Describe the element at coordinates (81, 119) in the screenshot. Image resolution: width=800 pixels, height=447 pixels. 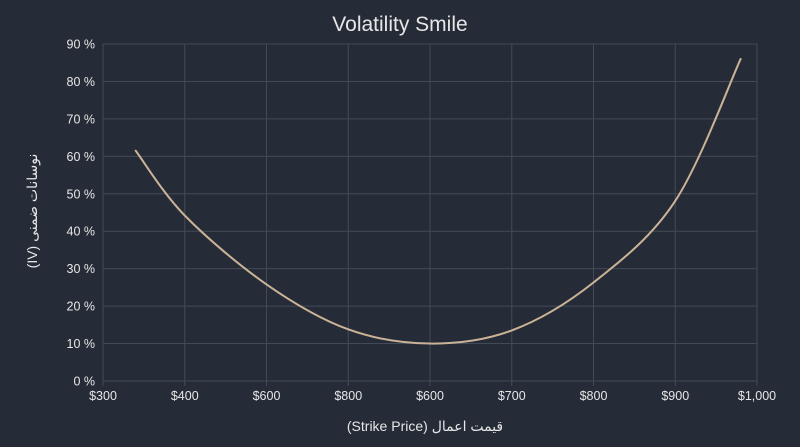
I see `y-tick-label: 70 %` at that location.